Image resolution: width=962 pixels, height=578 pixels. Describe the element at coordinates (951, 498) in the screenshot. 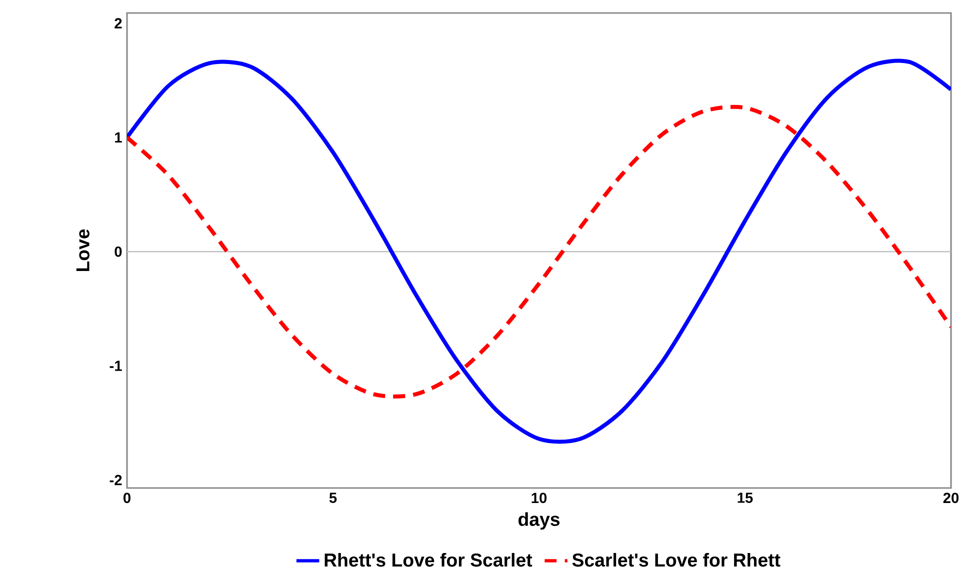

I see `x-tick-label: 20` at that location.